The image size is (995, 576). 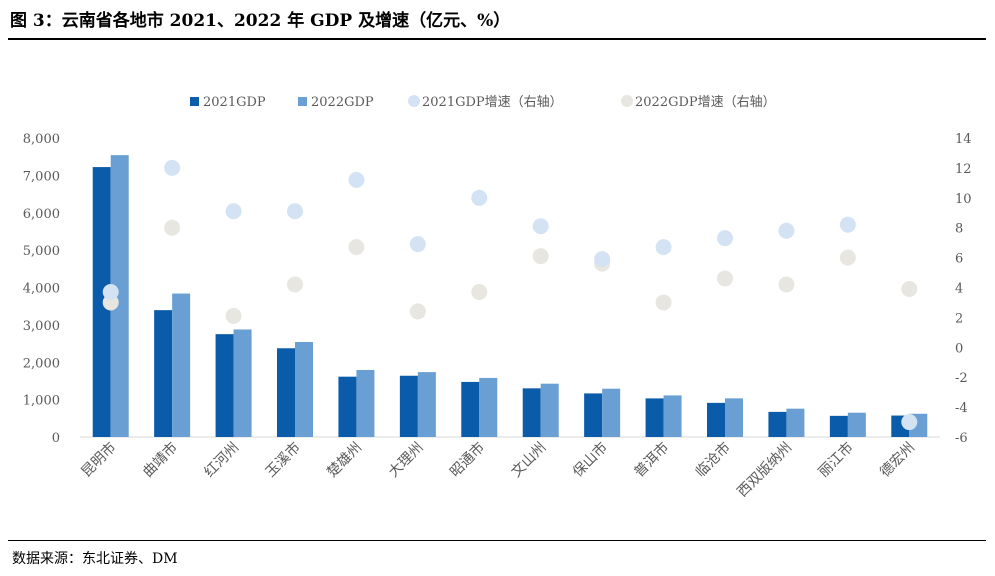 What do you see at coordinates (160, 460) in the screenshot?
I see `category-label: 曲靖市` at bounding box center [160, 460].